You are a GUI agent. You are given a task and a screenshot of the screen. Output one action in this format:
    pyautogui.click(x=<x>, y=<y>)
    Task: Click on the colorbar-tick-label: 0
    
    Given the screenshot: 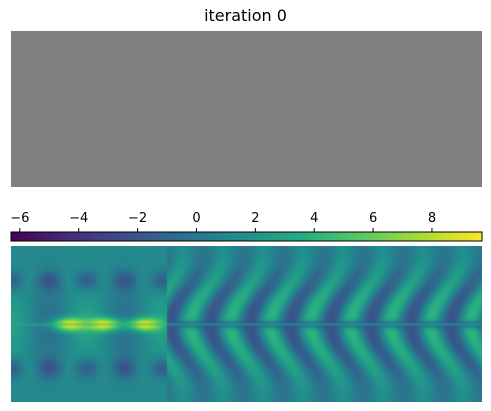 What is the action you would take?
    pyautogui.click(x=196, y=218)
    